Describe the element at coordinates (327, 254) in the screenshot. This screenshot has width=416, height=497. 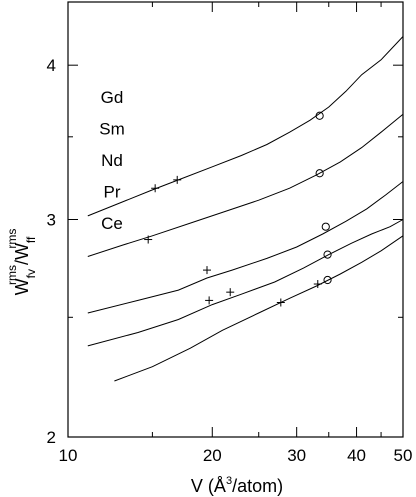
I see `circle-marker-pr` at that location.